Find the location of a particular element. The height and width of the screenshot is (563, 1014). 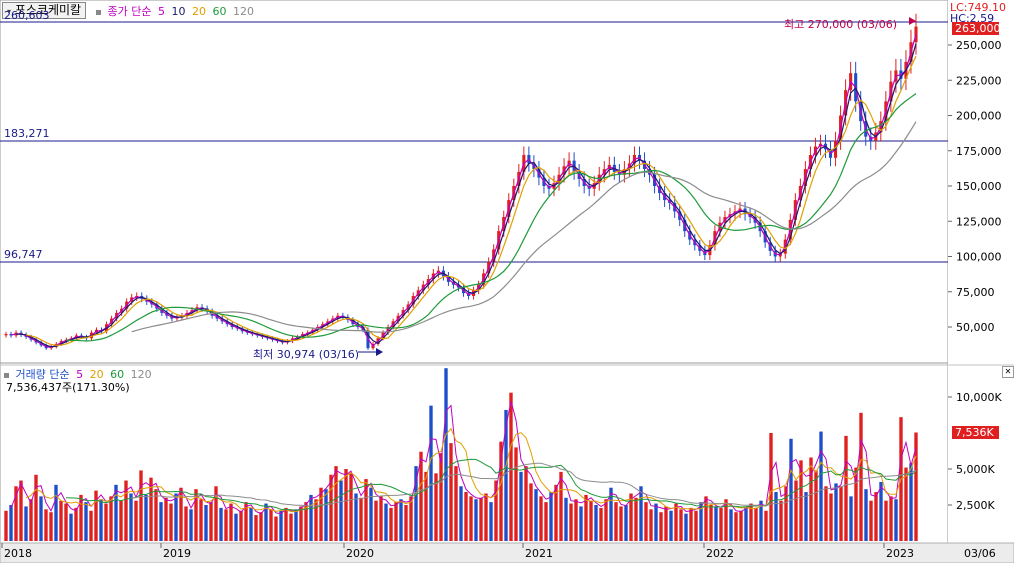

x-tick-label: 2022 is located at coordinates (720, 553).